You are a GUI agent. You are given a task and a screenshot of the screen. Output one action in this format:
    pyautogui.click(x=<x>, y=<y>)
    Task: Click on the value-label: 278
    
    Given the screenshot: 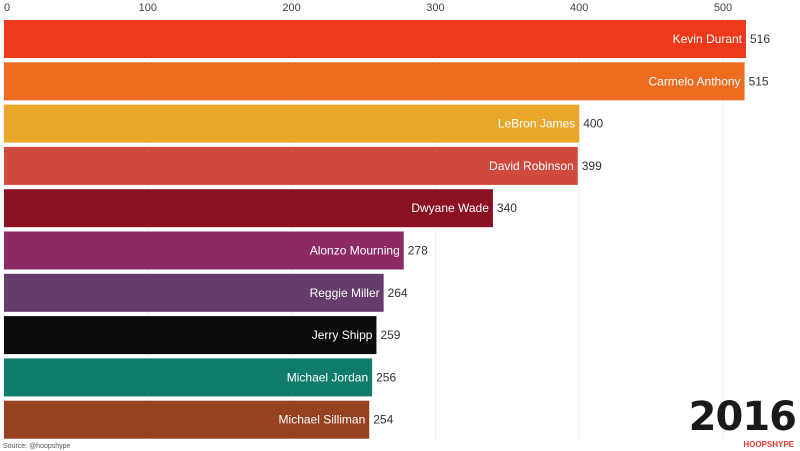 What is the action you would take?
    pyautogui.click(x=418, y=251)
    